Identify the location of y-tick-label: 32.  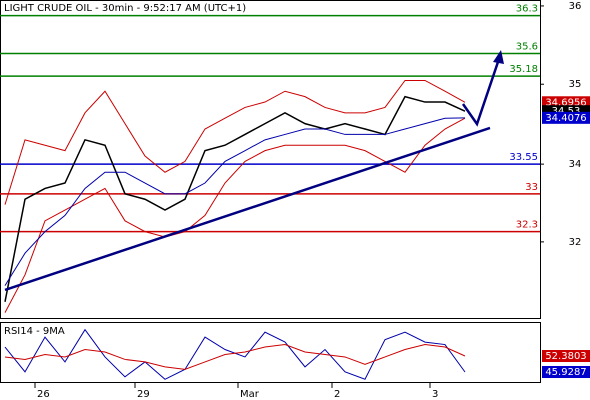
(575, 242).